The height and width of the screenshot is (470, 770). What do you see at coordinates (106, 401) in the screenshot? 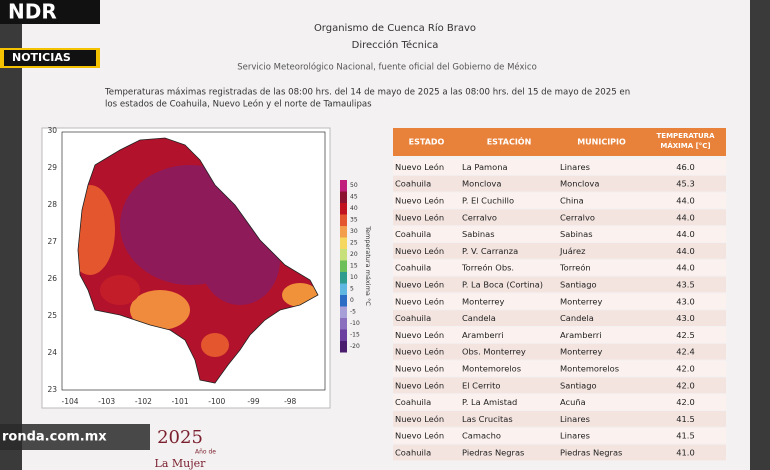
I see `lon-tick: -103` at bounding box center [106, 401].